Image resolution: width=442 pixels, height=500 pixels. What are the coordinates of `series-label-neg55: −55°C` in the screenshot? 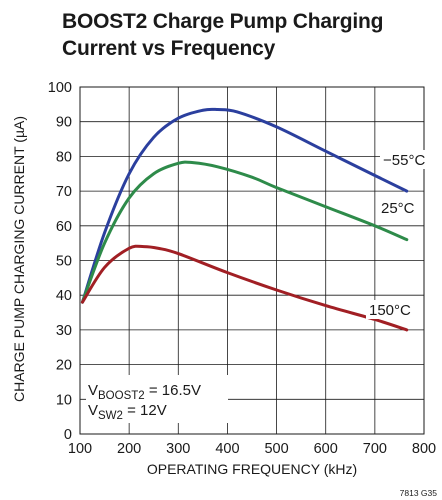 It's located at (404, 160).